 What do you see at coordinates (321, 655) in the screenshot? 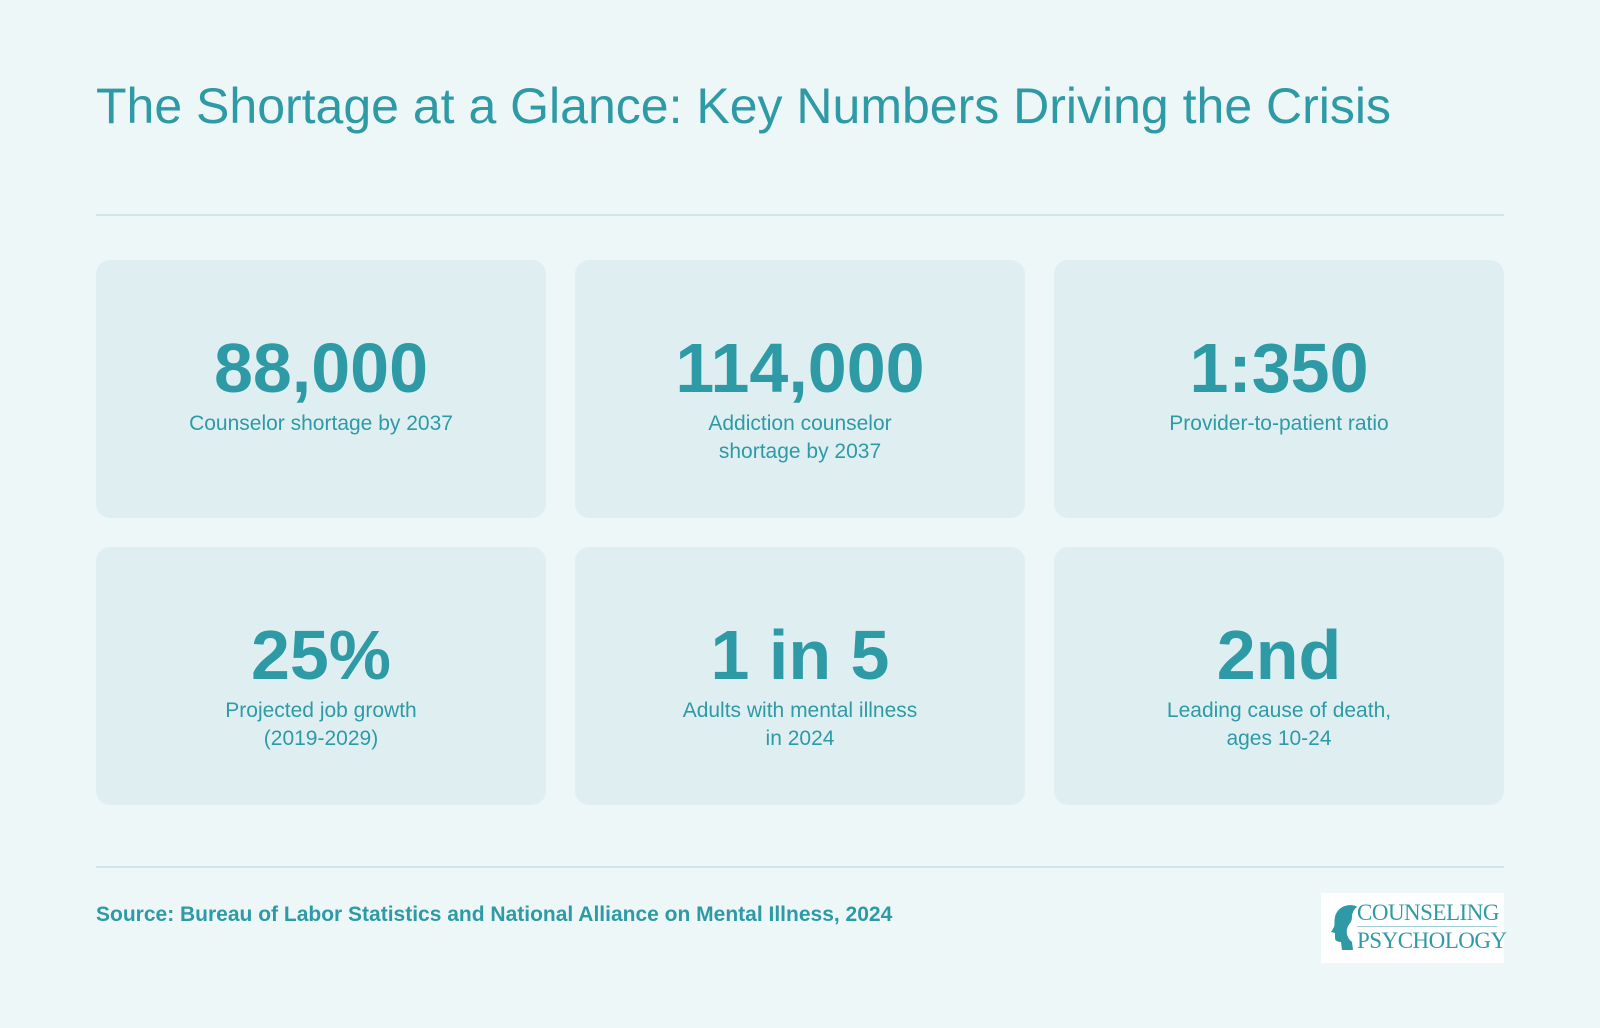
I see `stat-value: 25%` at bounding box center [321, 655].